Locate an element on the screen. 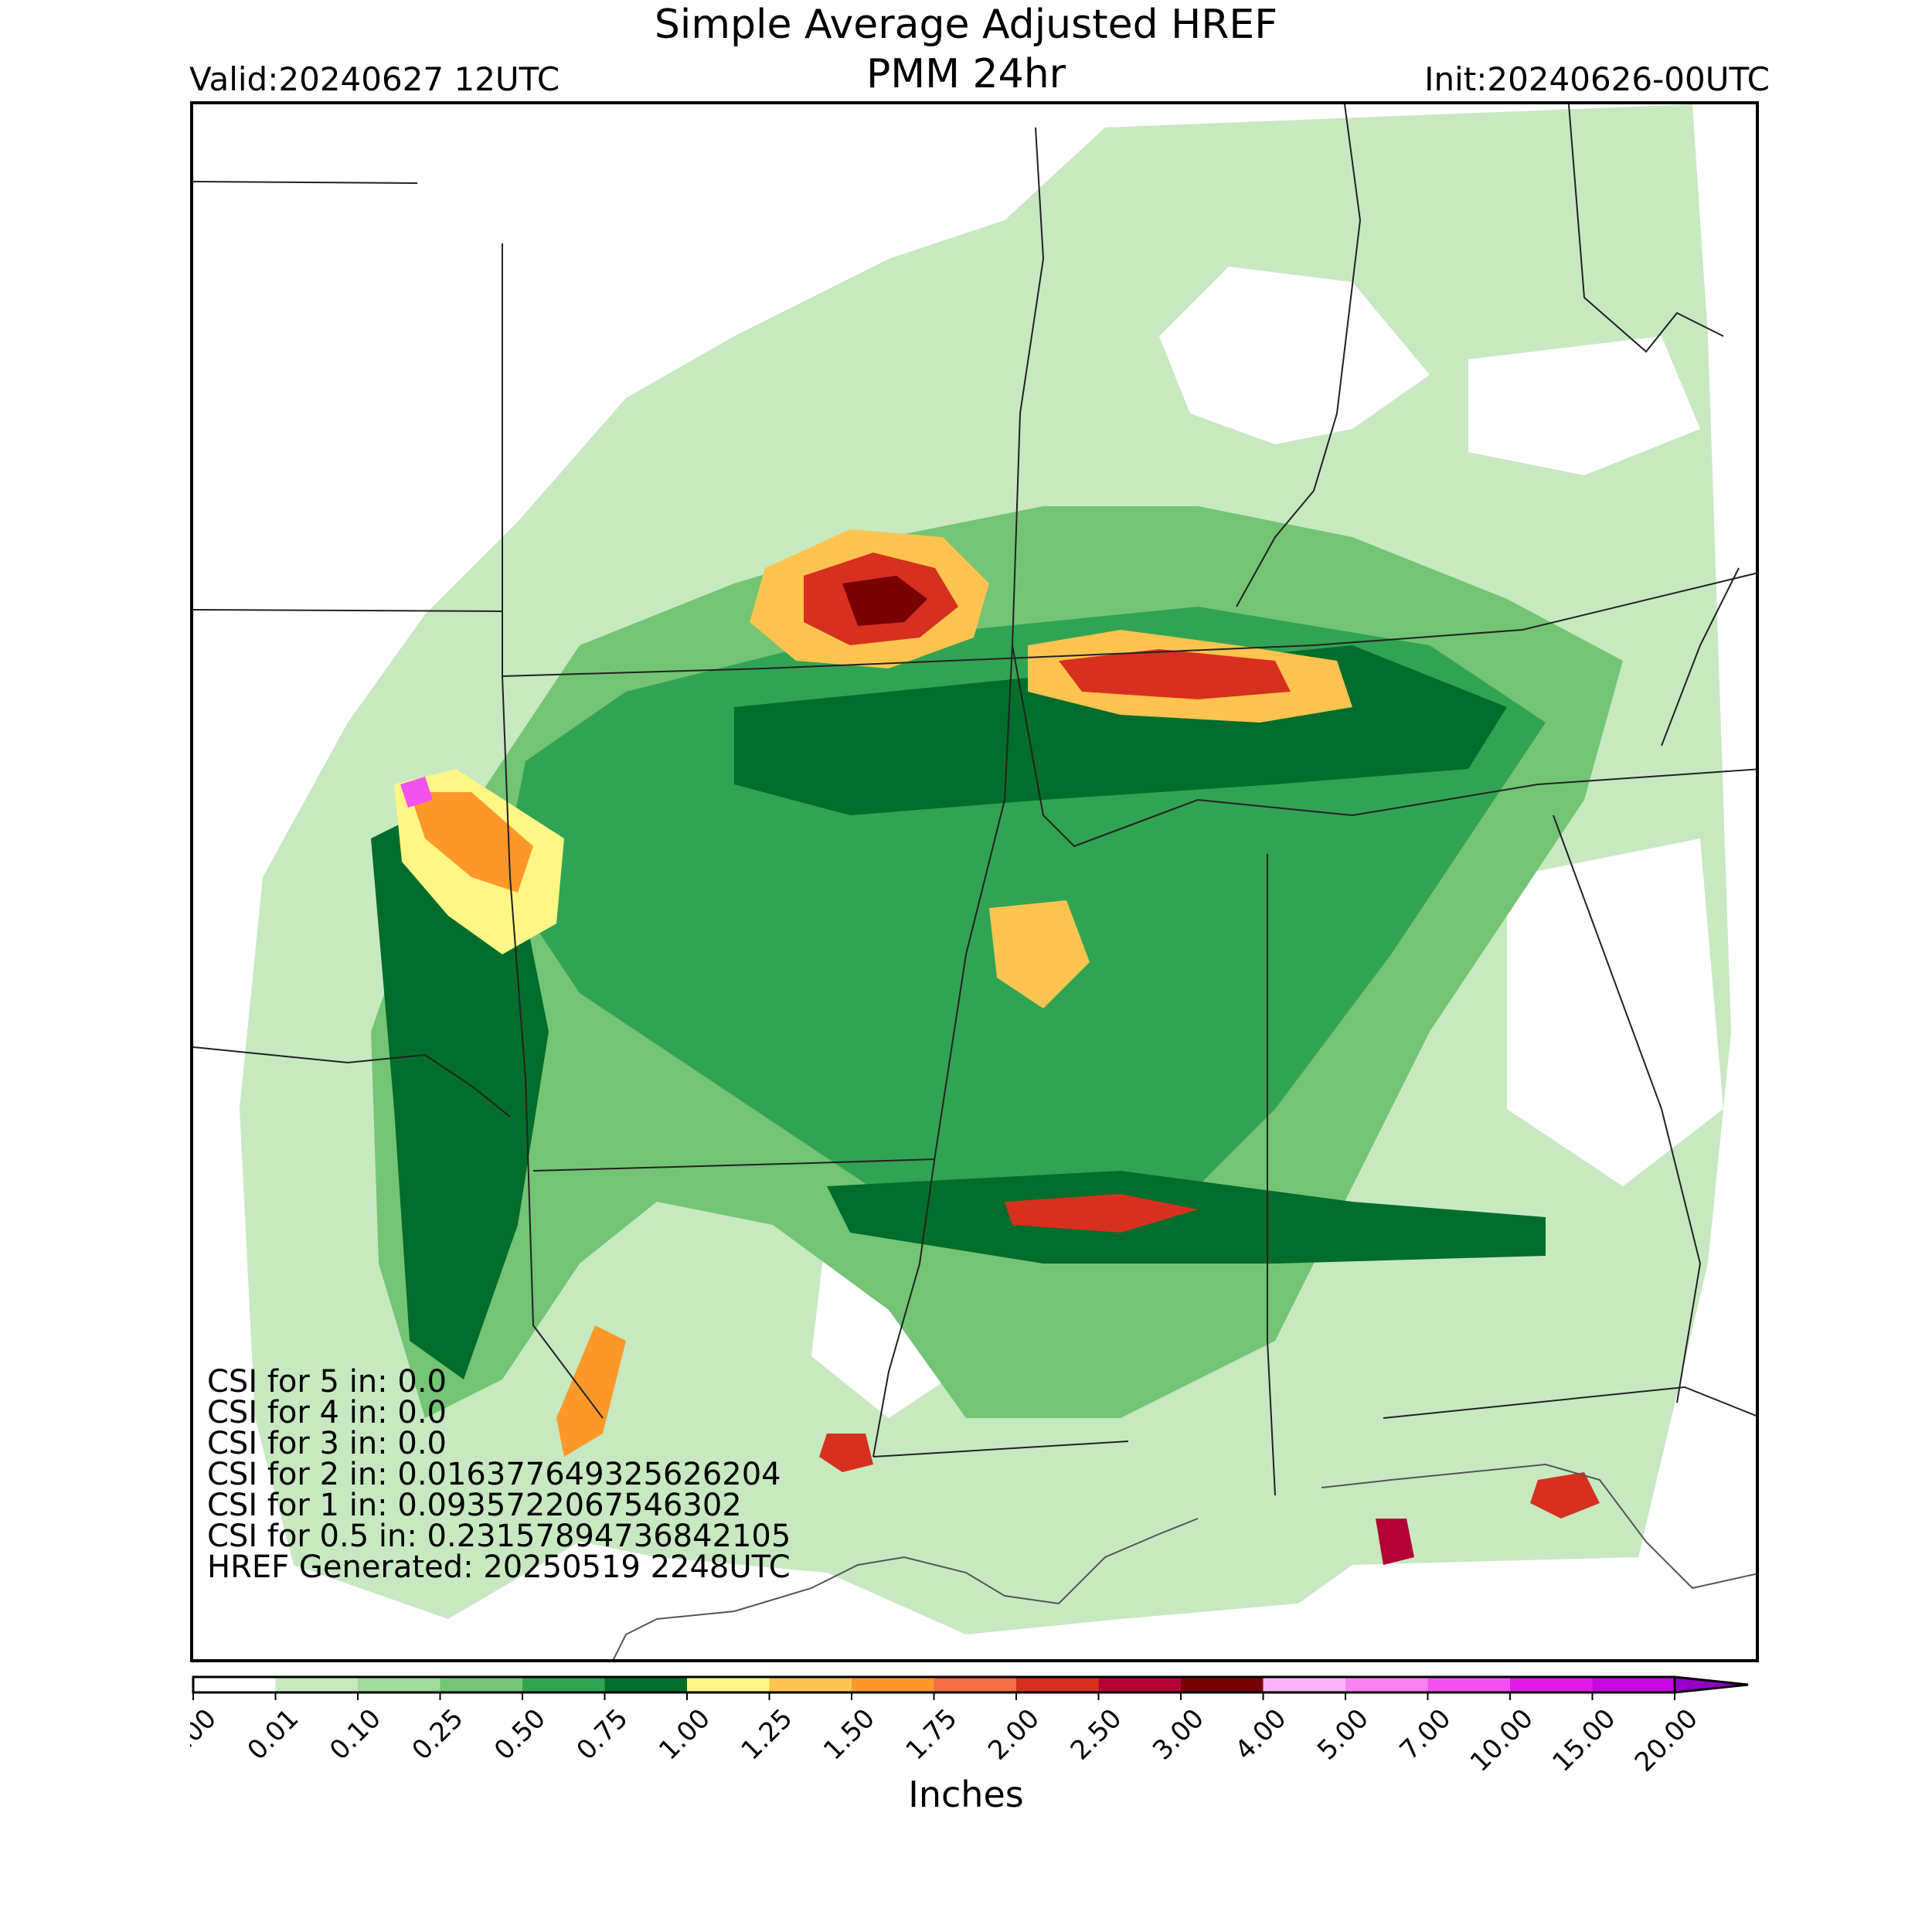 This screenshot has width=1932, height=1932. colorbar-tick-label: 7.00 is located at coordinates (1426, 1735).